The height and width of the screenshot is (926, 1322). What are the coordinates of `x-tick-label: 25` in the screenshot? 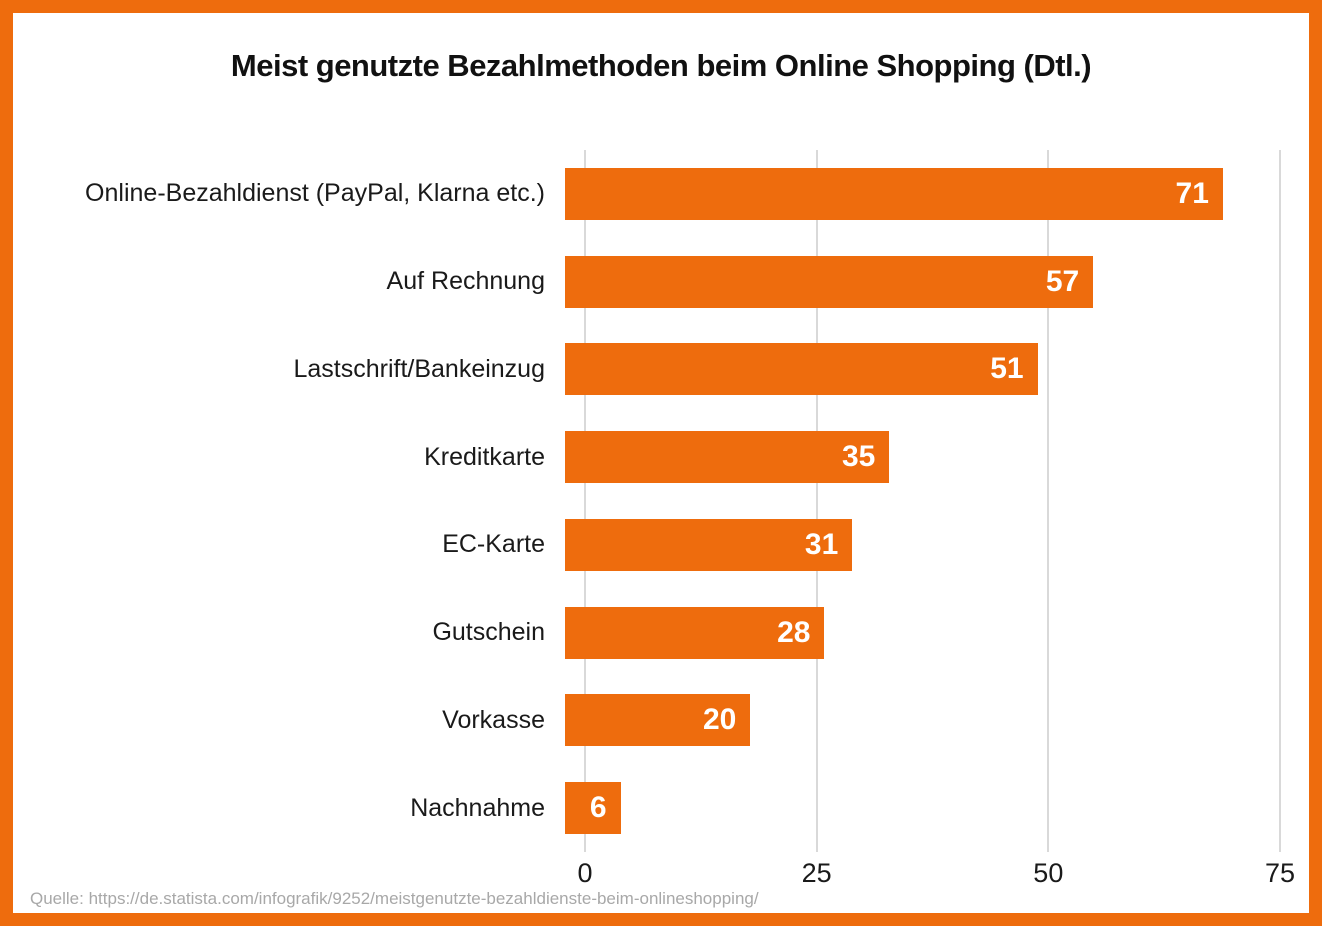 It's located at (816, 873).